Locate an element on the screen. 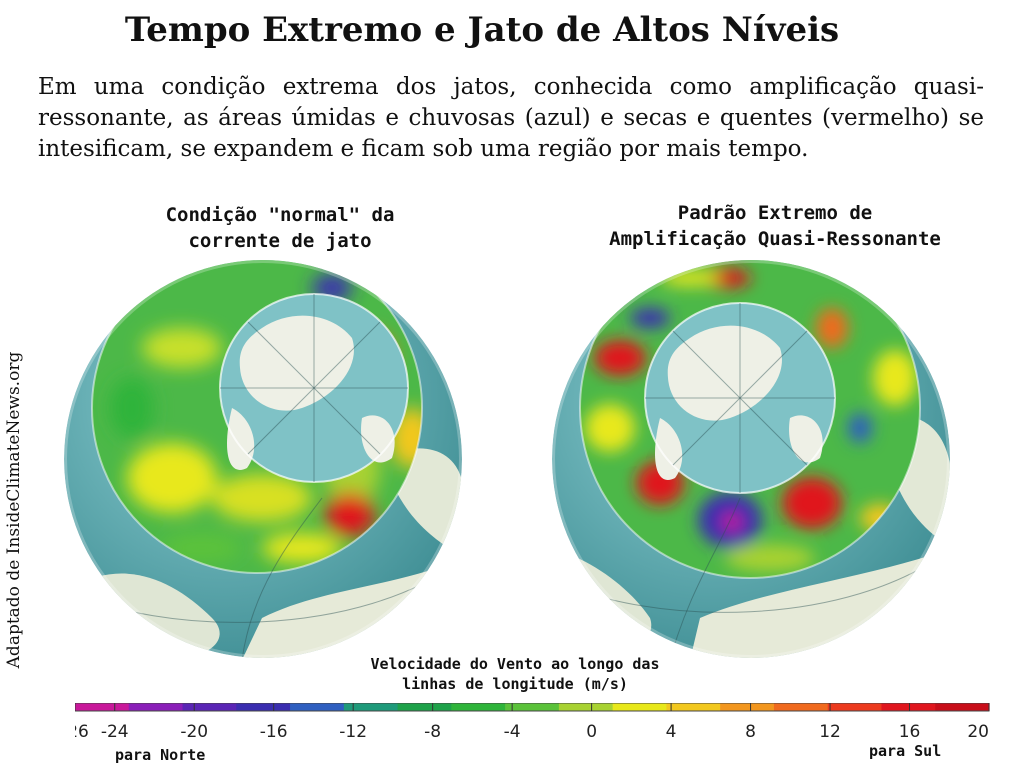 Image resolution: width=1024 pixels, height=768 pixels. colorbar-tick-label: 4 is located at coordinates (671, 732).